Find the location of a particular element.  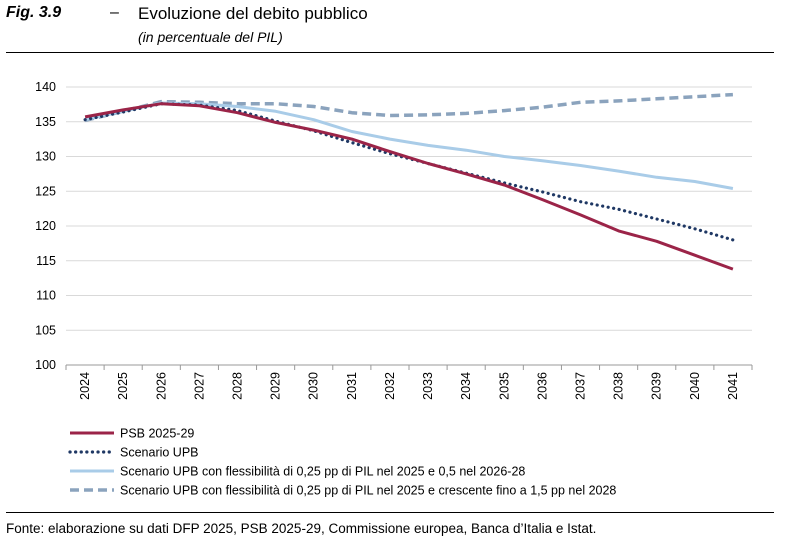

legend-label-2: Scenario UPB is located at coordinates (159, 453).